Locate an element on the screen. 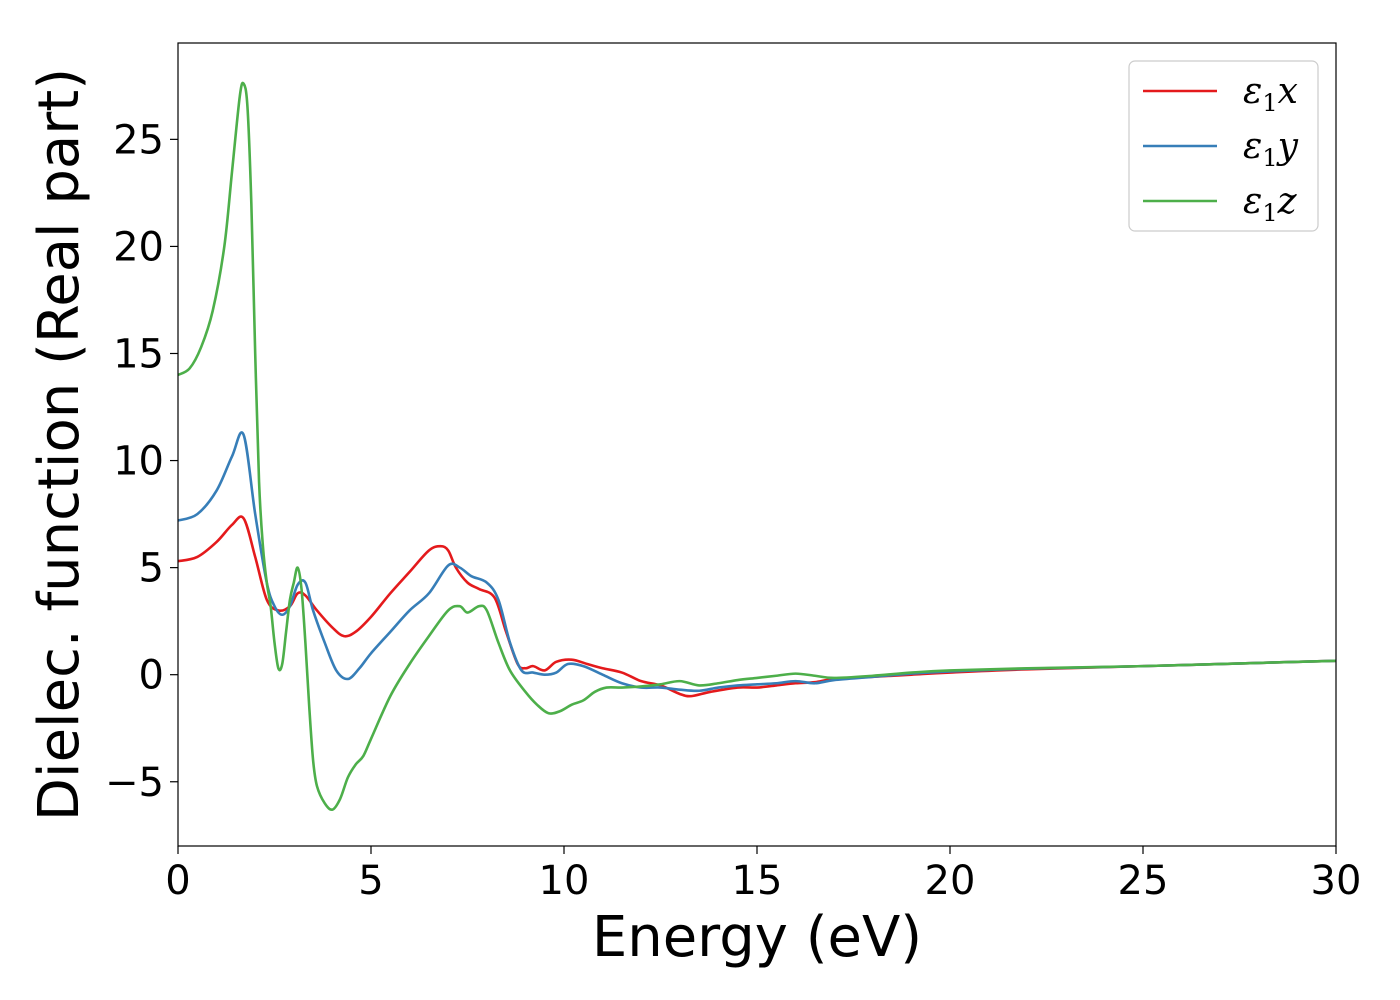 The height and width of the screenshot is (1000, 1400). legend-label-y: ε1y is located at coordinates (1271, 149).